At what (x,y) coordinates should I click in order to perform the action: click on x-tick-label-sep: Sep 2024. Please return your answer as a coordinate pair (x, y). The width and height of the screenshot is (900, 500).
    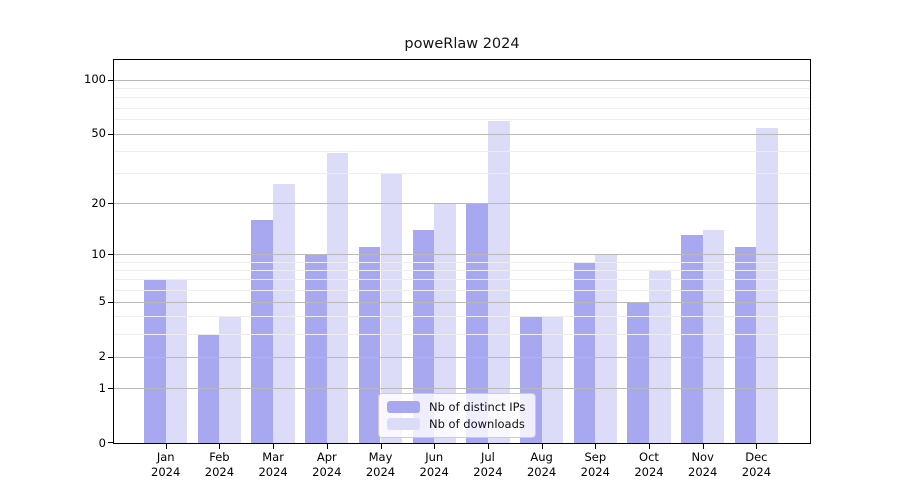
    Looking at the image, I should click on (595, 464).